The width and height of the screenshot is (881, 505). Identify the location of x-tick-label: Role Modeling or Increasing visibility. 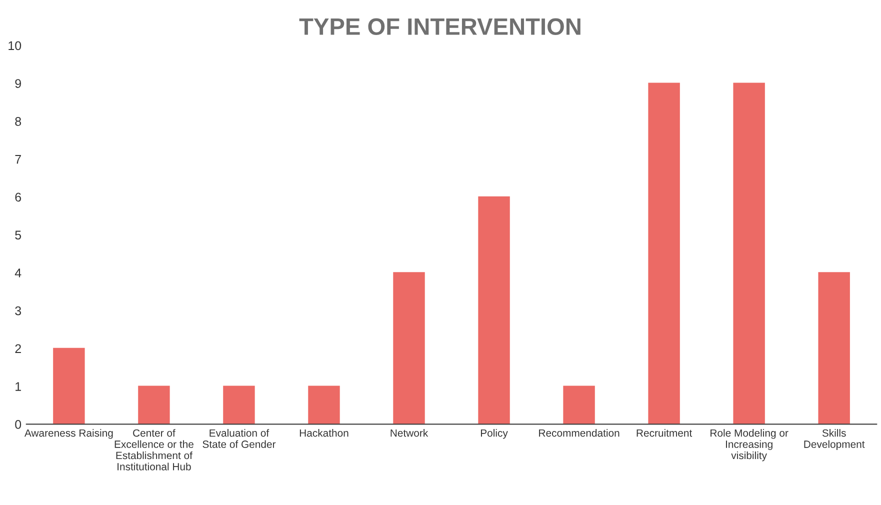
(749, 445).